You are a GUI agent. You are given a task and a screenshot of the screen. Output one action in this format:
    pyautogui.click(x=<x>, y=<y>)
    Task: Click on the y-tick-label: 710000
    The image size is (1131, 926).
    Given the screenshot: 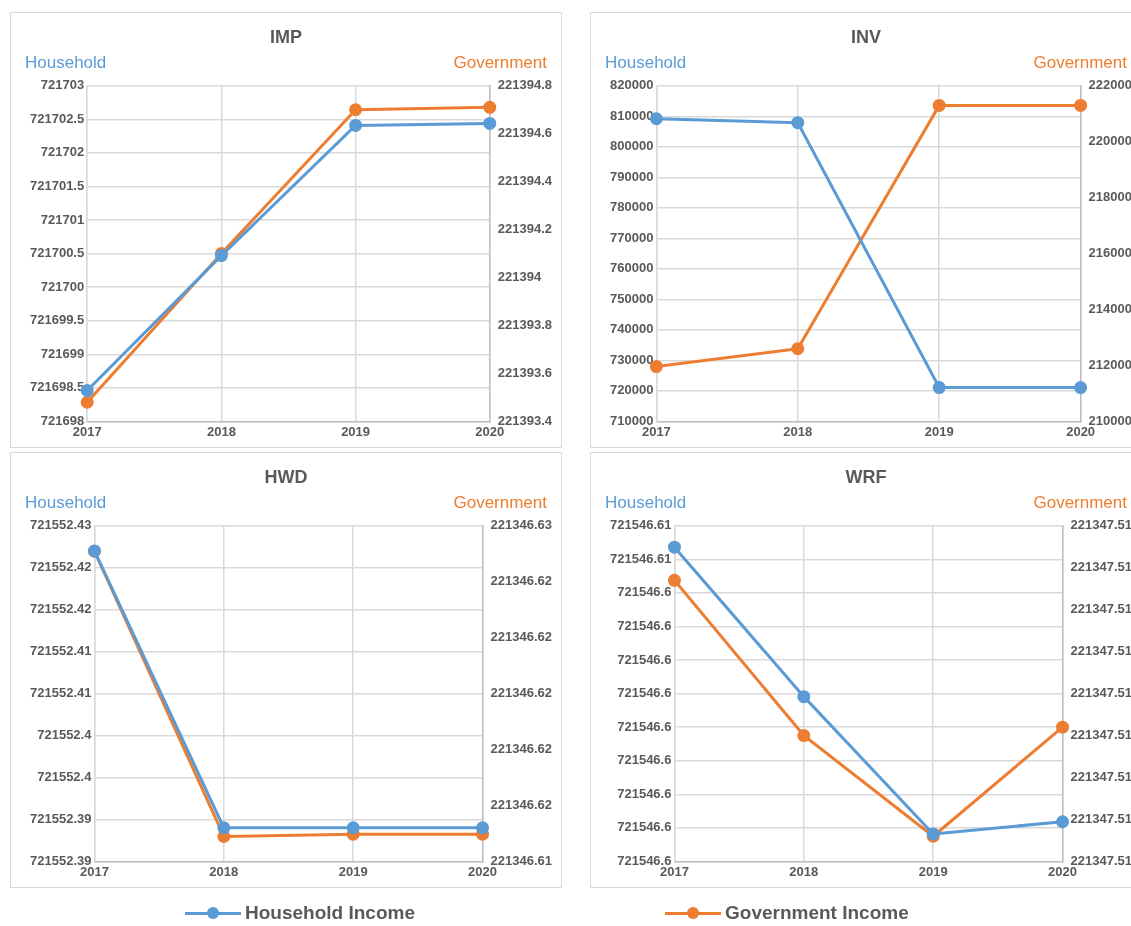 What is the action you would take?
    pyautogui.click(x=631, y=420)
    